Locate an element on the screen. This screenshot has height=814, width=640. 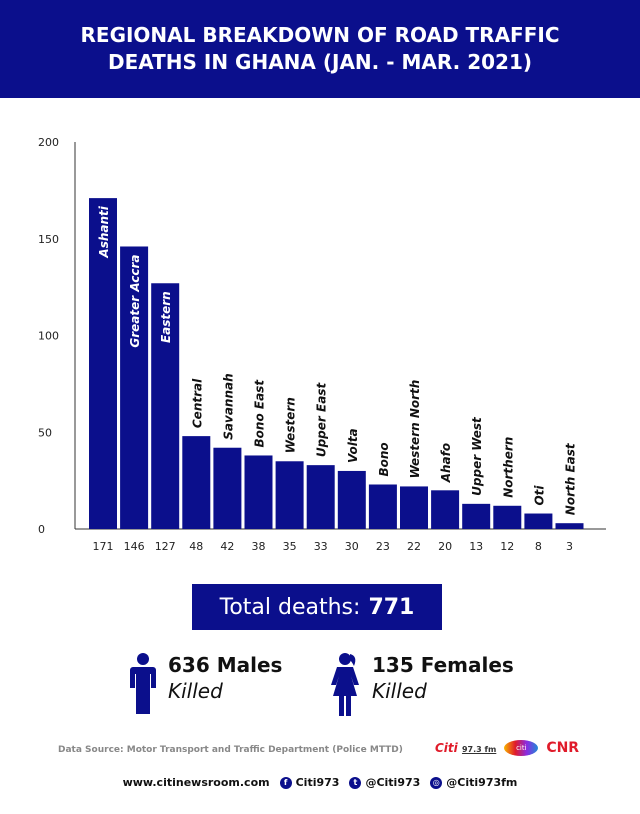
category-label: Ashanti is located at coordinates (104, 231).